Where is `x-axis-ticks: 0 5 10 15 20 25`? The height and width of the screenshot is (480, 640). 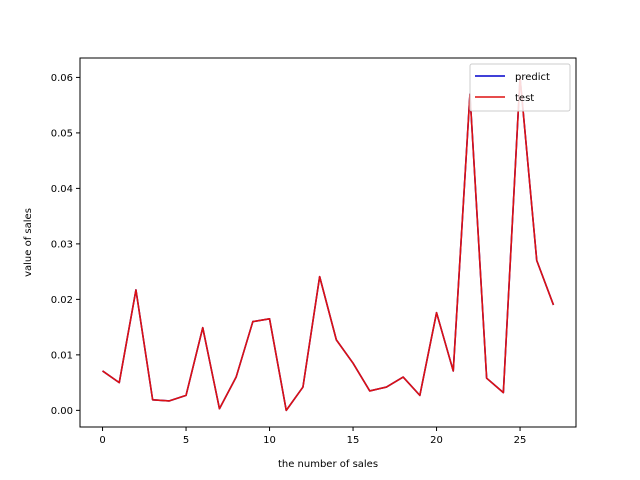
x-axis-ticks: 0 5 10 15 20 25 is located at coordinates (312, 436).